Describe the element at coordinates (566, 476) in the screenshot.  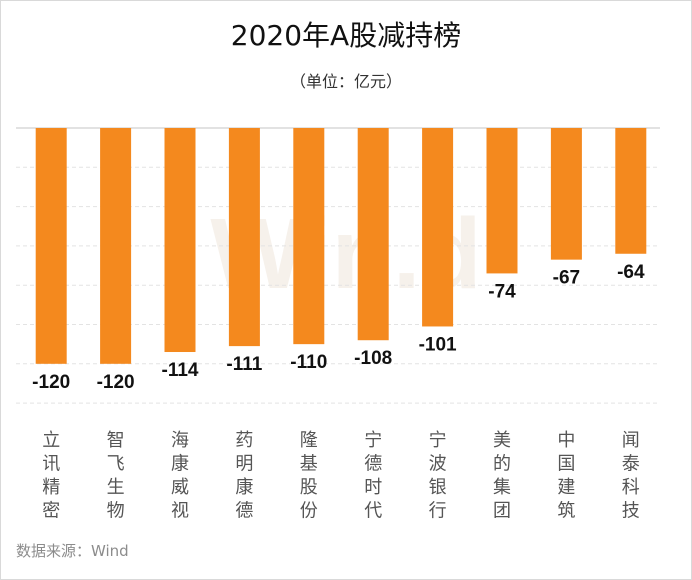
I see `category-label: 中国建筑` at that location.